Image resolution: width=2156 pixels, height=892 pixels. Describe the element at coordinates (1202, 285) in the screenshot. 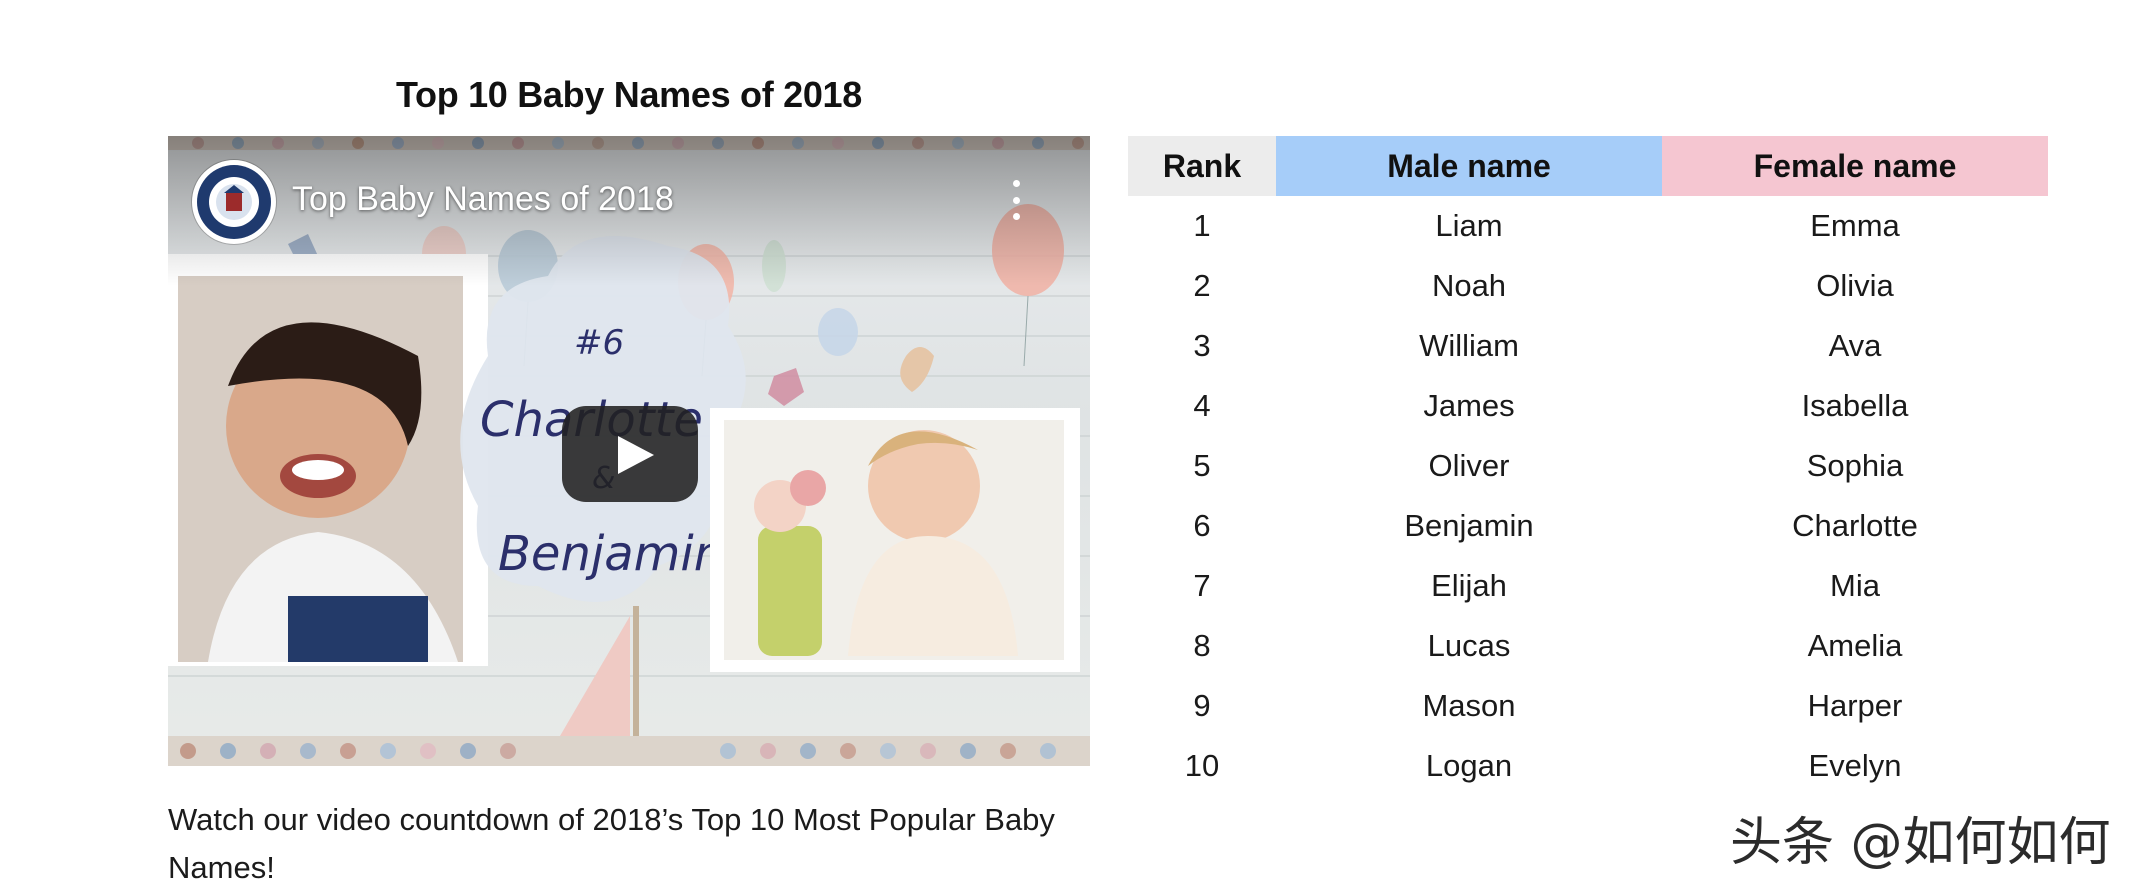

I see `rank-cell: 2` at that location.